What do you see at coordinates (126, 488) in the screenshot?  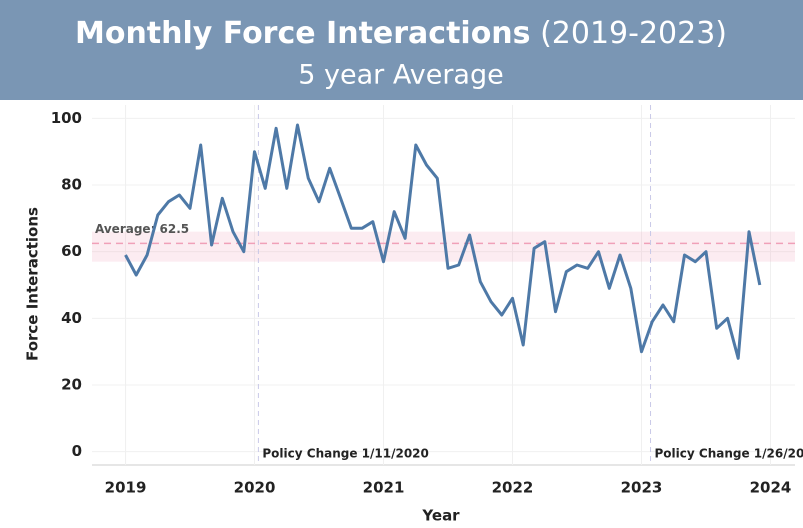 I see `x-tick-label: 2019` at bounding box center [126, 488].